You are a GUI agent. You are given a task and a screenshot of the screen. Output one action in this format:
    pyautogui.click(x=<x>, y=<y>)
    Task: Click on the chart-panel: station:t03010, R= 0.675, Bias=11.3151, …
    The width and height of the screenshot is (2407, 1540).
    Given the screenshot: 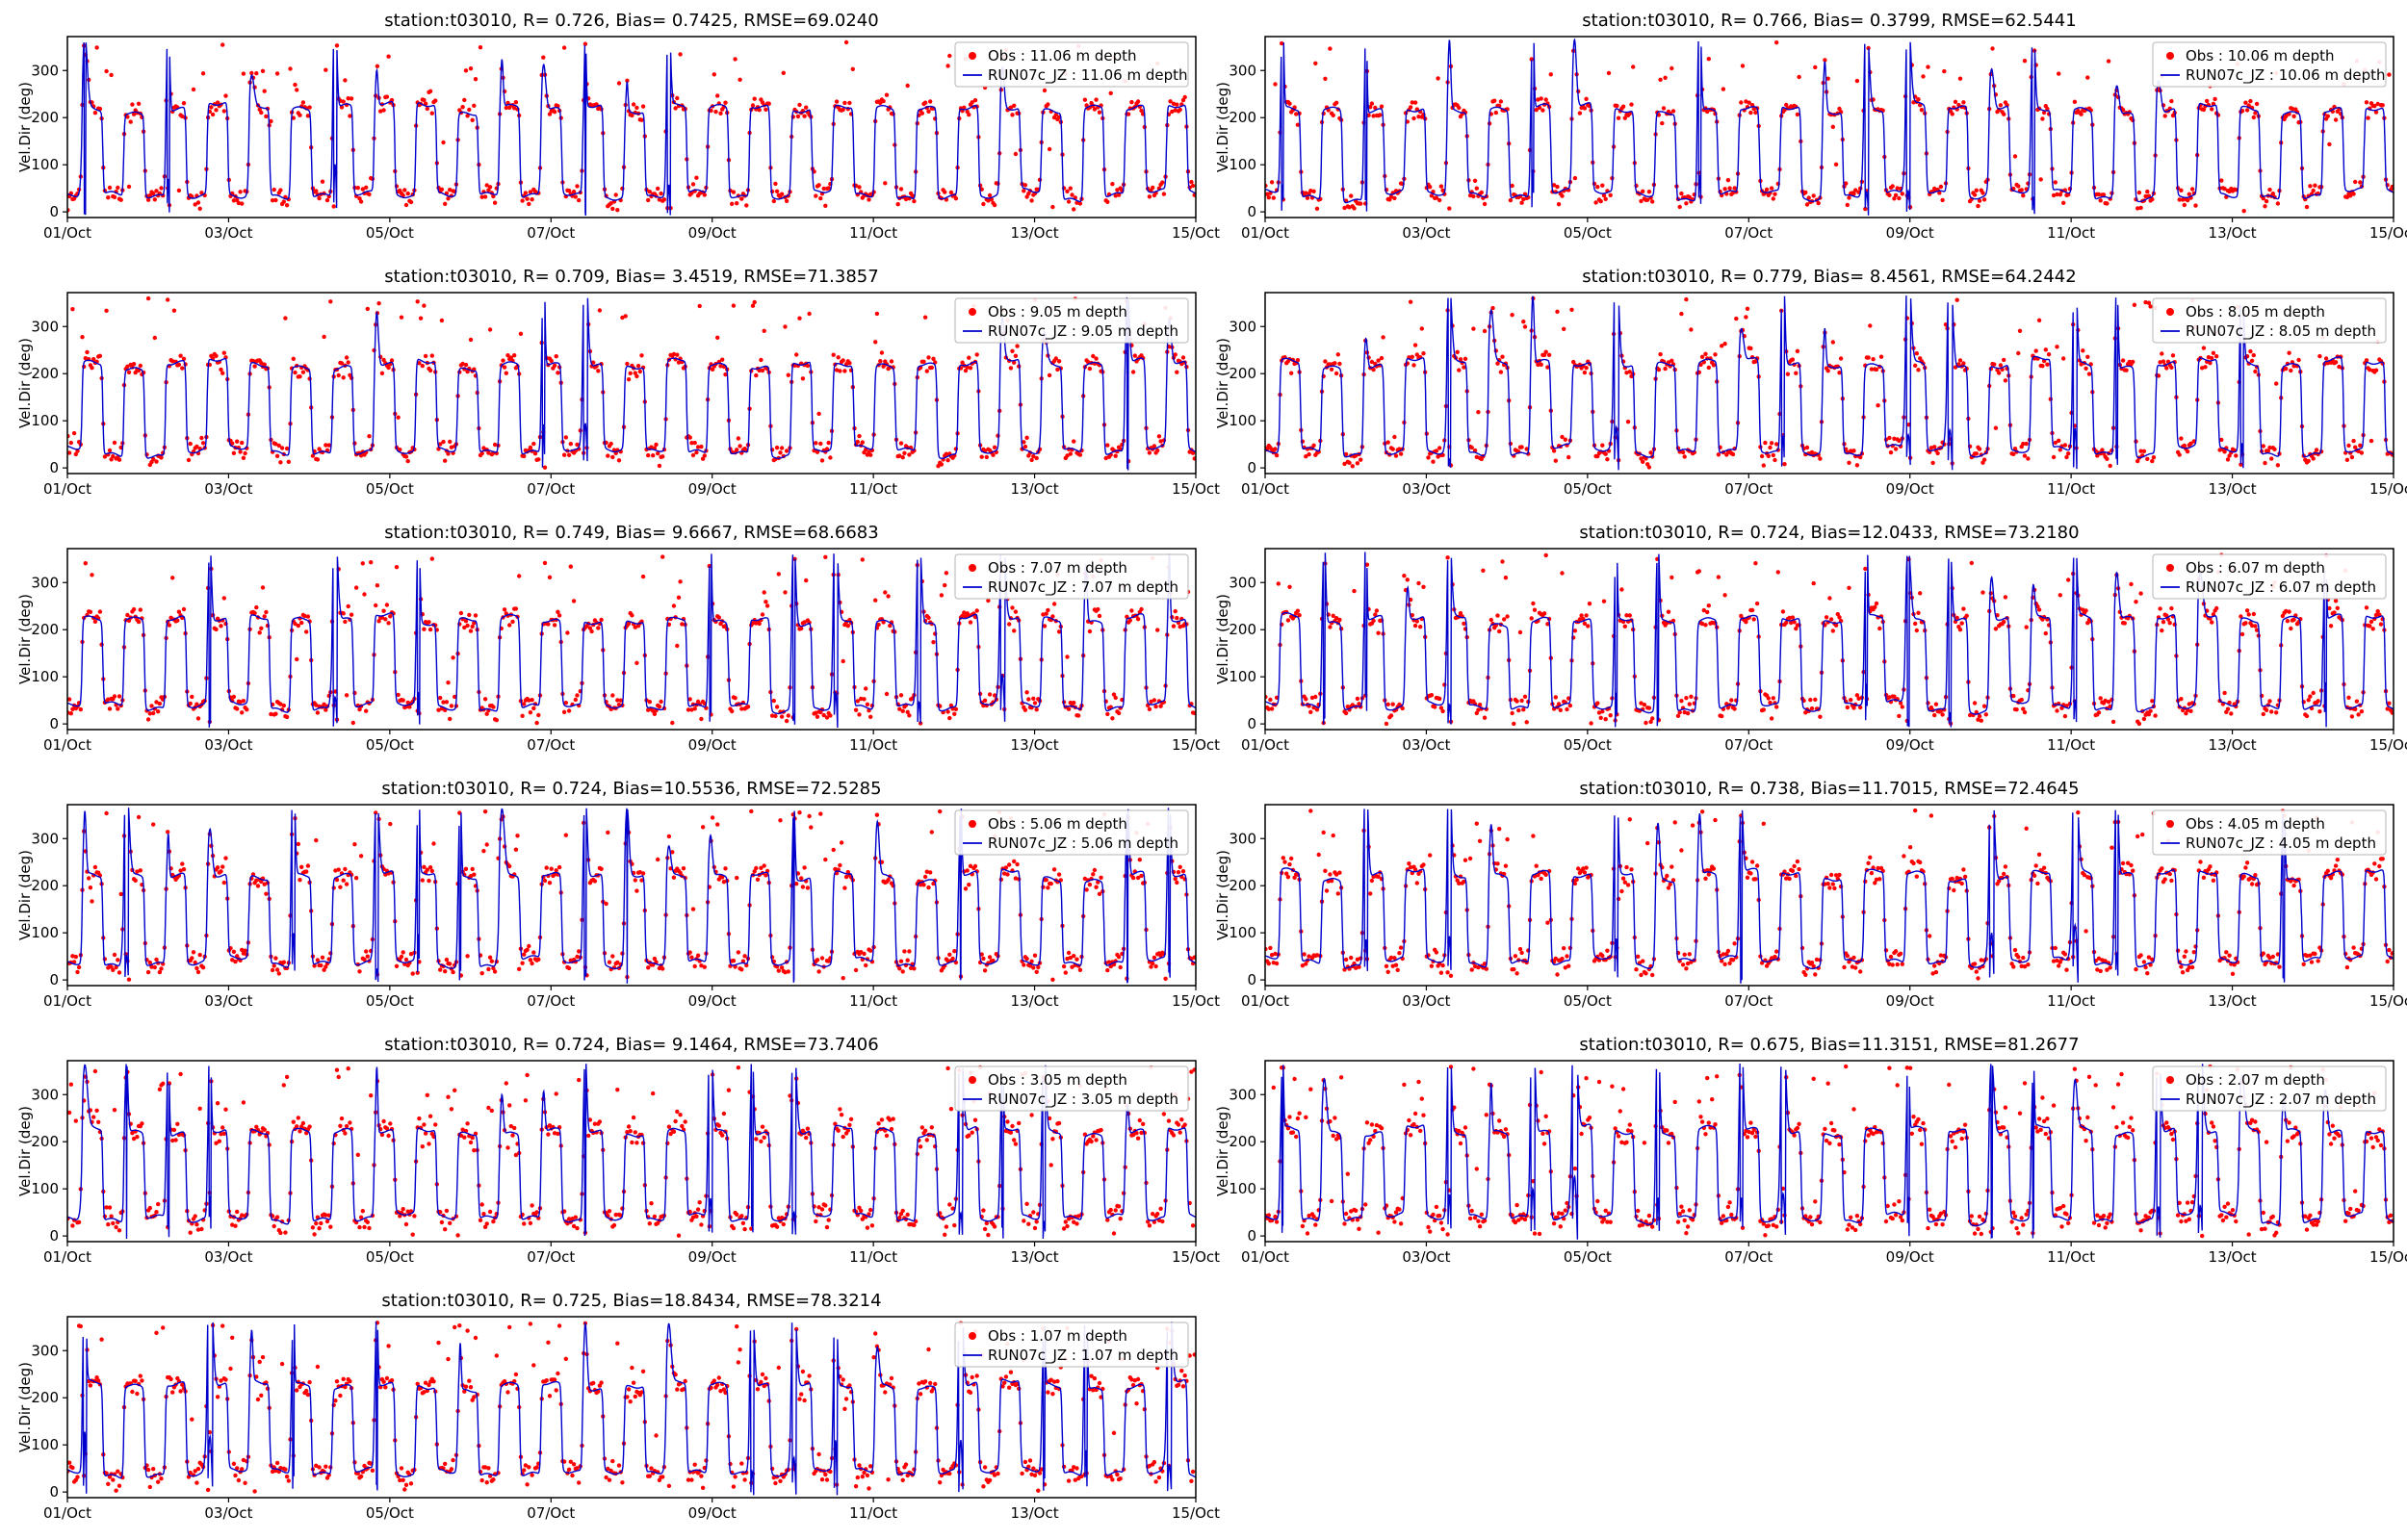 What is the action you would take?
    pyautogui.click(x=1806, y=1156)
    